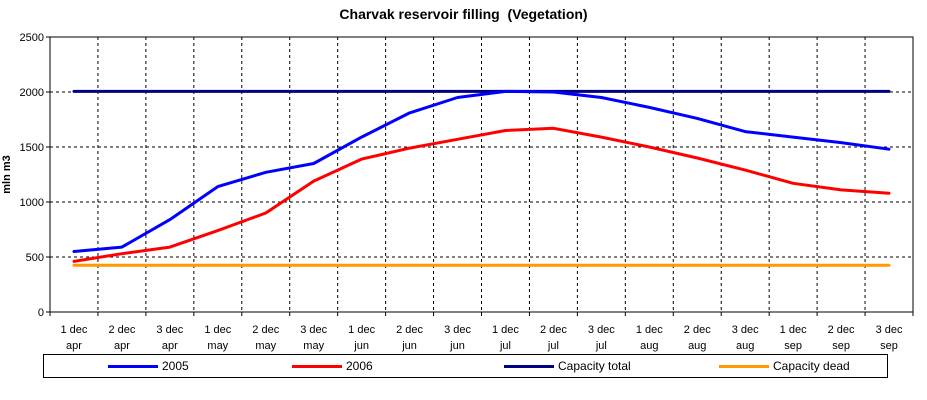 The image size is (927, 400). I want to click on y-axis-label: mln m3, so click(7, 174).